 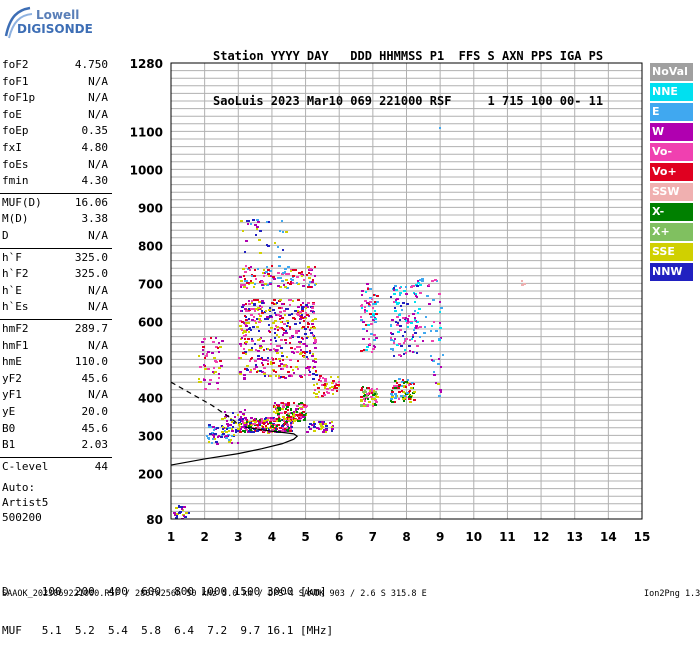 I want to click on x-tick-label: 13, so click(x=574, y=537).